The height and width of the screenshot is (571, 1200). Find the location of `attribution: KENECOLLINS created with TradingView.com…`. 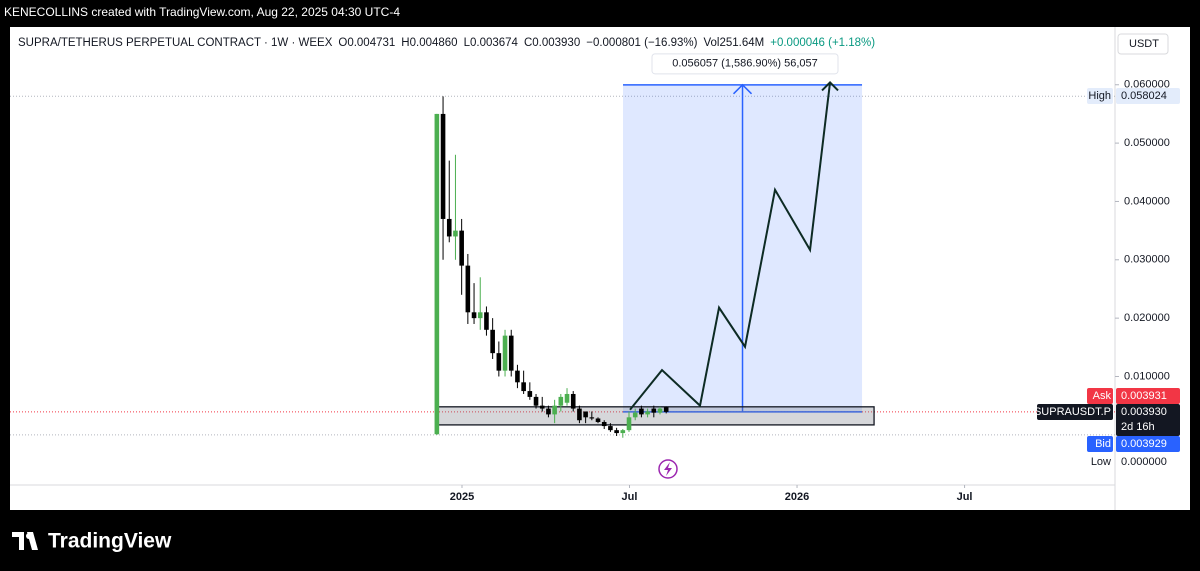

attribution: KENECOLLINS created with TradingView.com… is located at coordinates (202, 12).